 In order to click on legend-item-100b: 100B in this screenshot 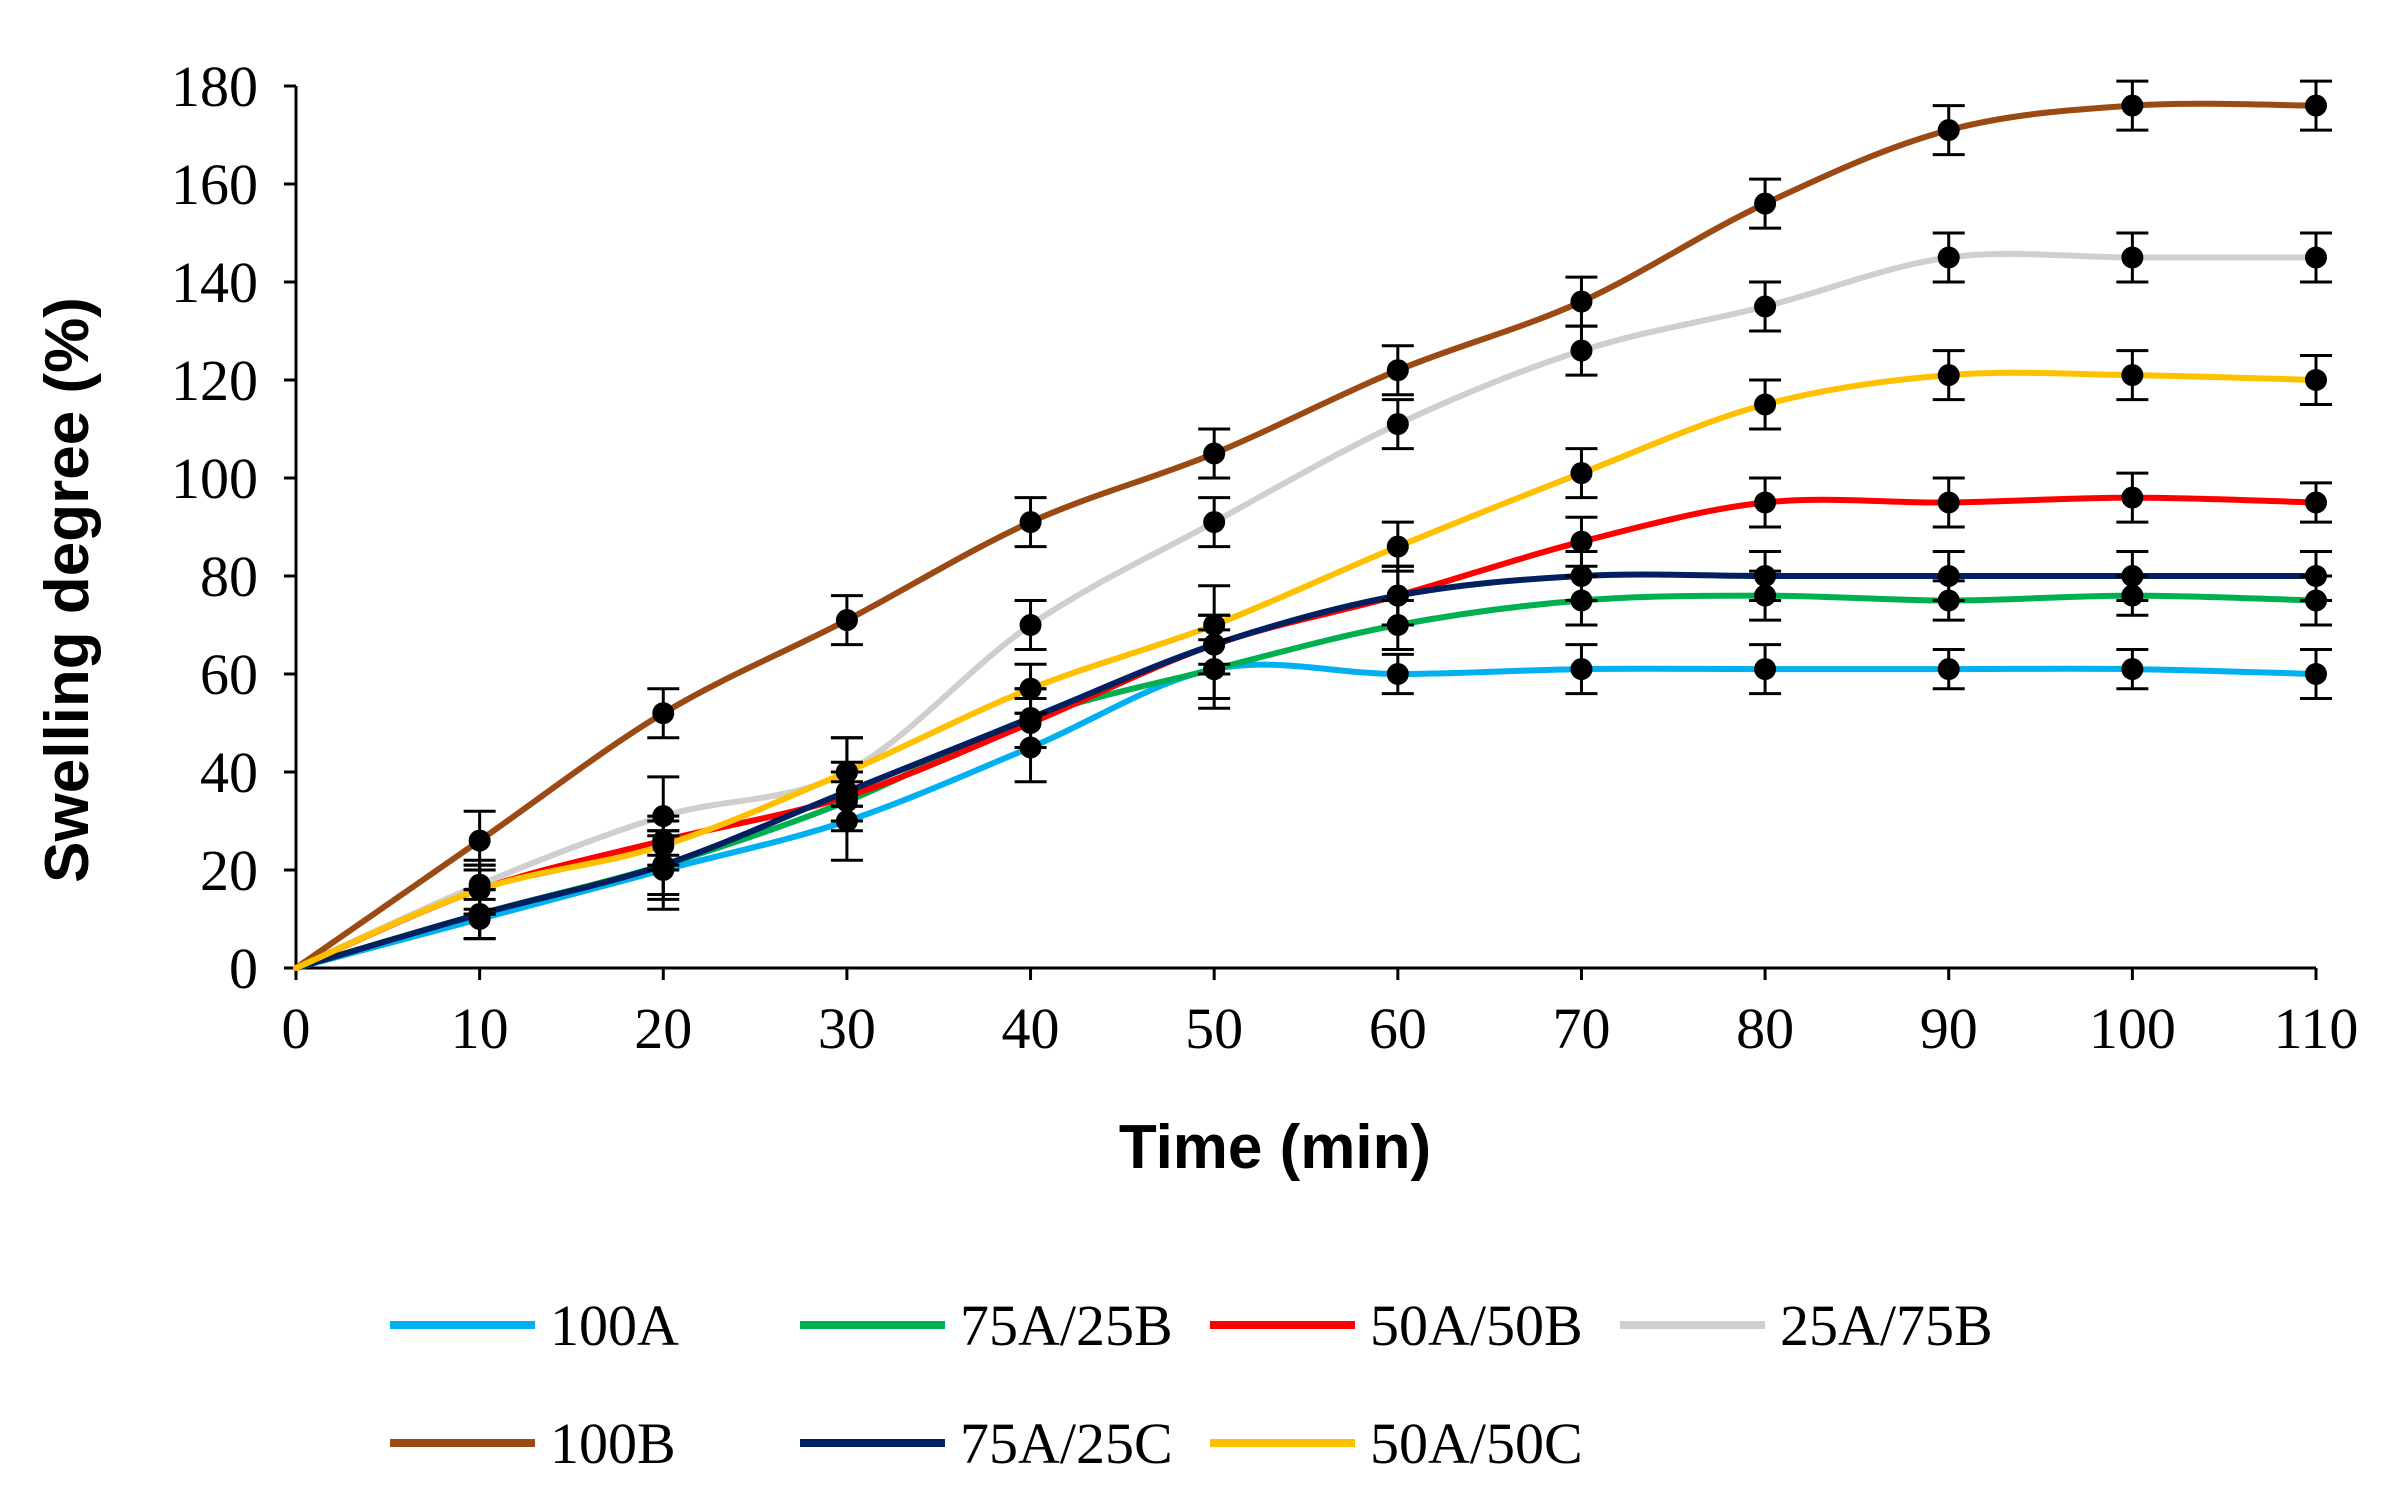, I will do `click(533, 1443)`.